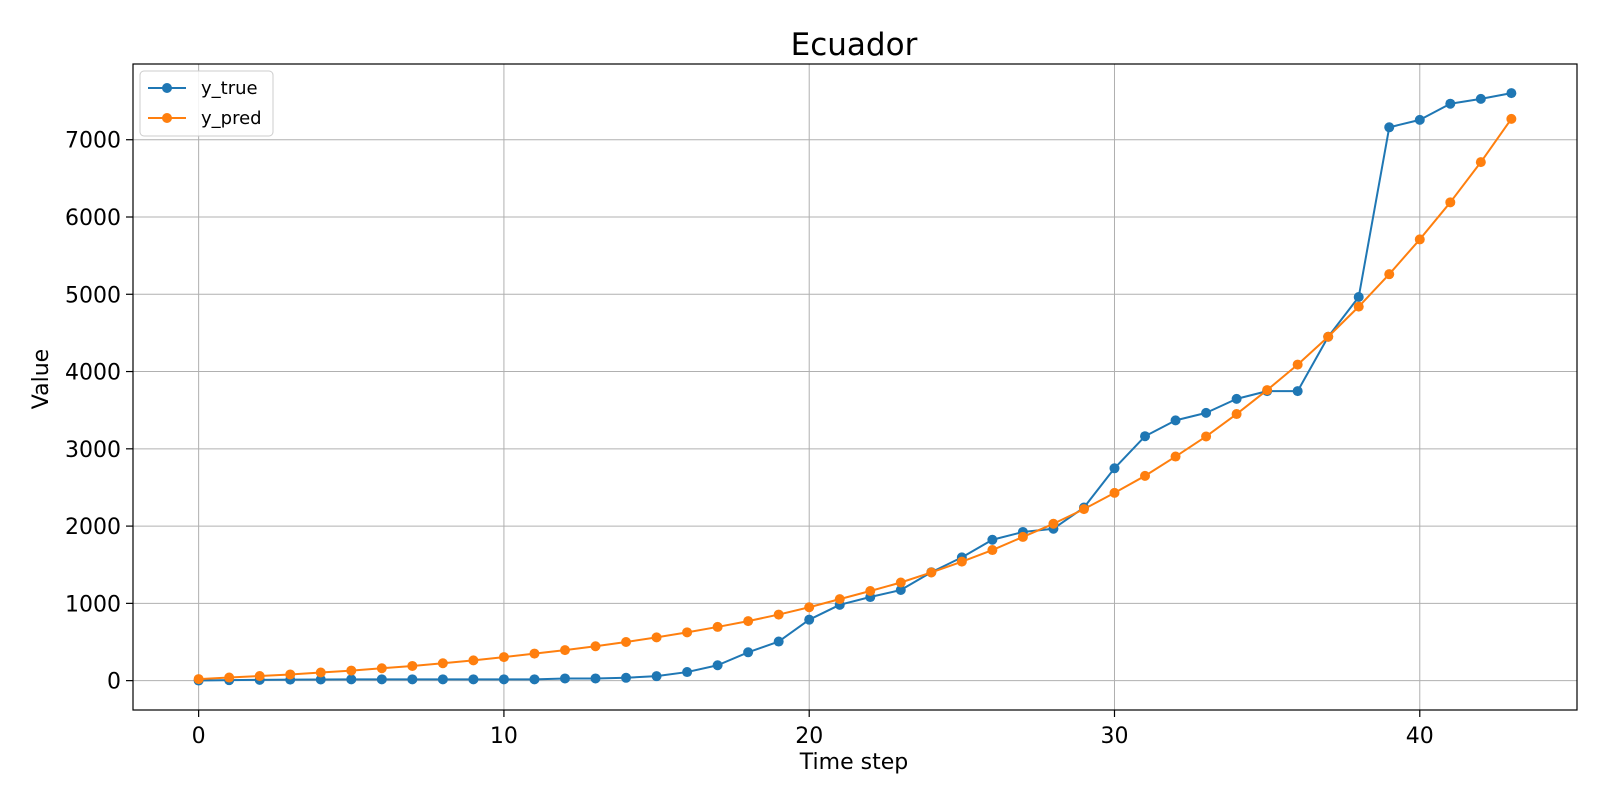  What do you see at coordinates (854, 45) in the screenshot?
I see `chart-title: Ecuador` at bounding box center [854, 45].